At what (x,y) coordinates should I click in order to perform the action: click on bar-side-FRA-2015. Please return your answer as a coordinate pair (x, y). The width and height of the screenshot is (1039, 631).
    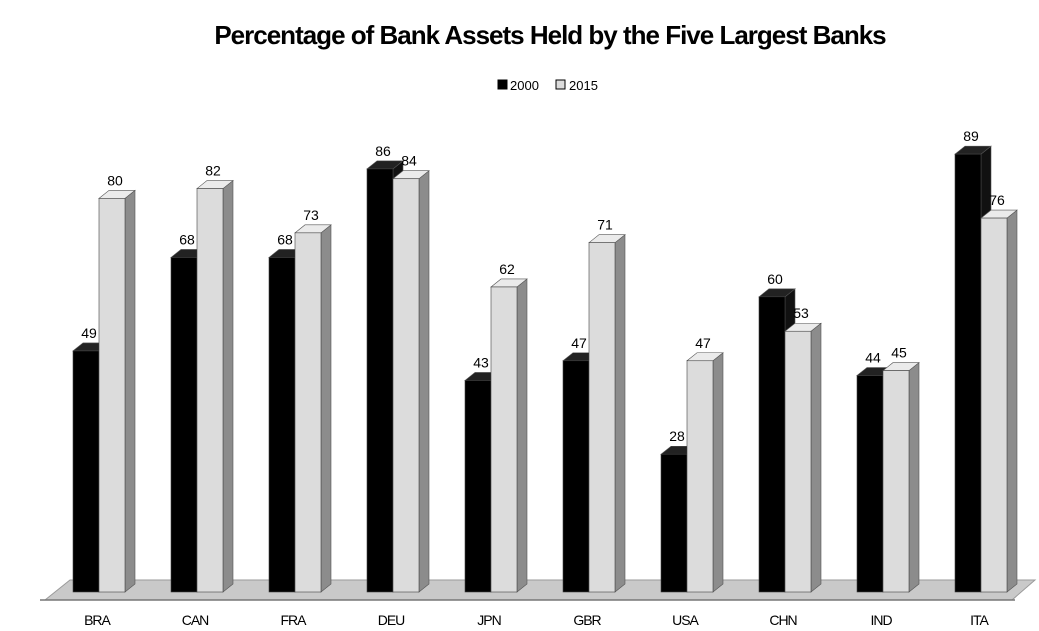
    Looking at the image, I should click on (326, 408).